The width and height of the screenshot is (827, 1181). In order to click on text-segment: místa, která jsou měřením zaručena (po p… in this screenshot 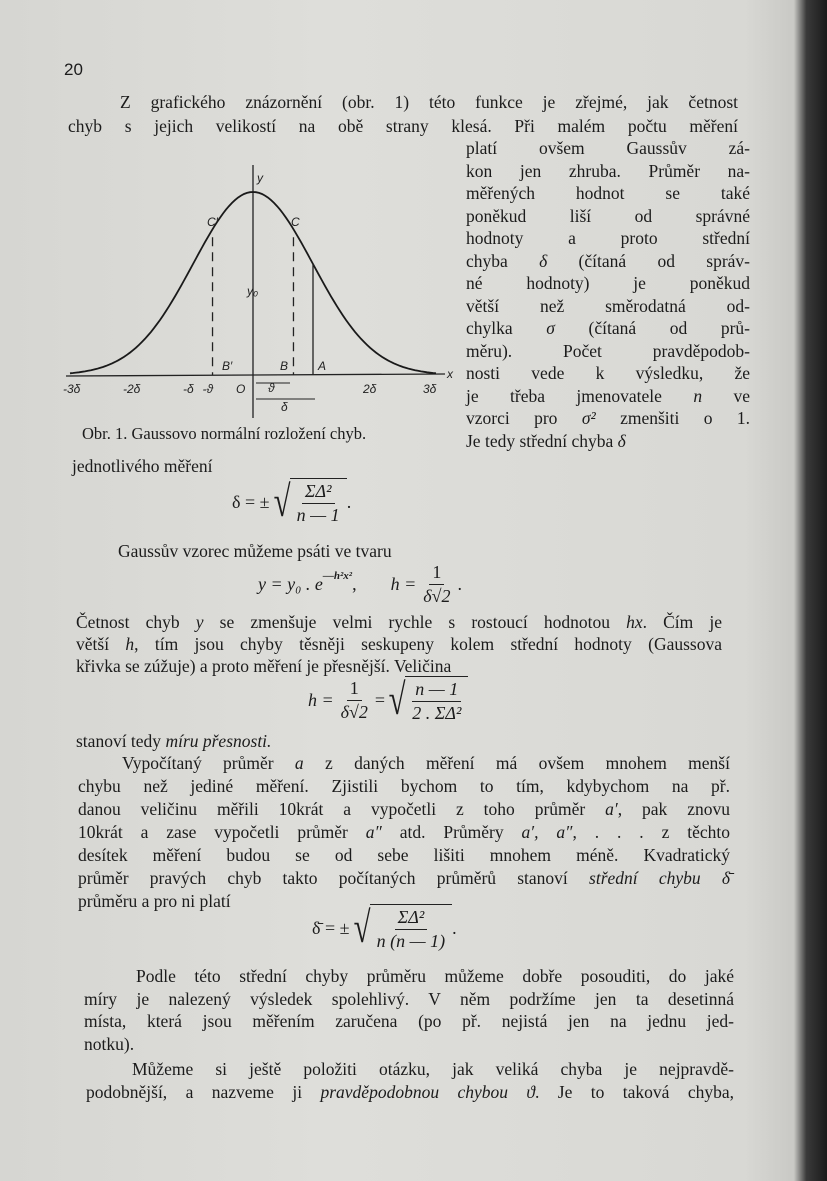, I will do `click(409, 1021)`.